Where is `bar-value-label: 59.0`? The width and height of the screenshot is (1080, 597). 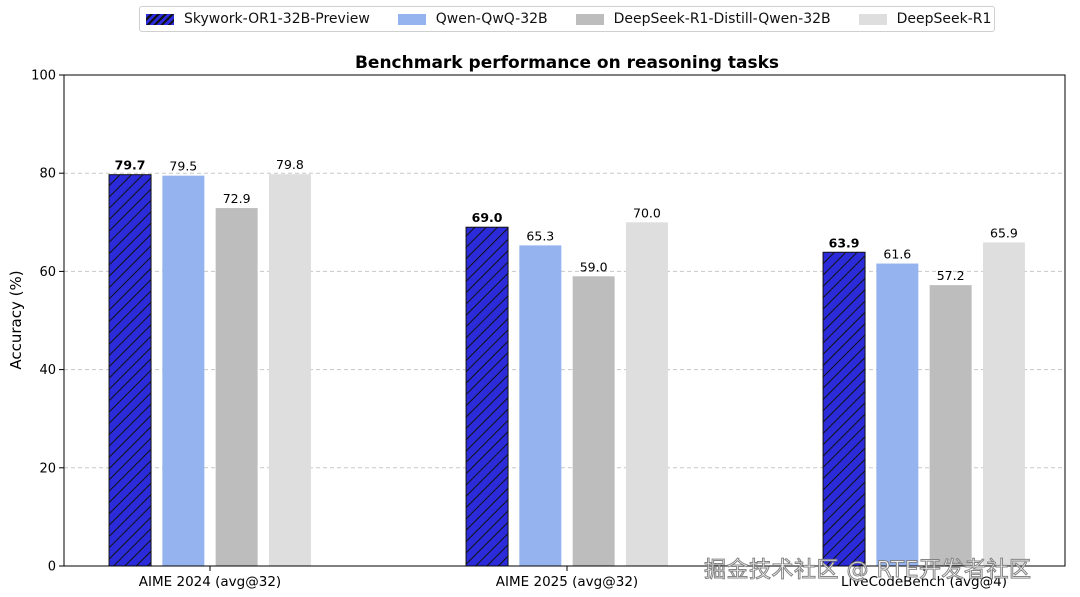
bar-value-label: 59.0 is located at coordinates (594, 266).